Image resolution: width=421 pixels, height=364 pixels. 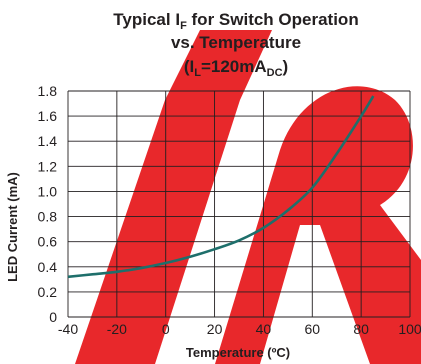 I want to click on y-tick-label: 1.6, so click(x=48, y=116).